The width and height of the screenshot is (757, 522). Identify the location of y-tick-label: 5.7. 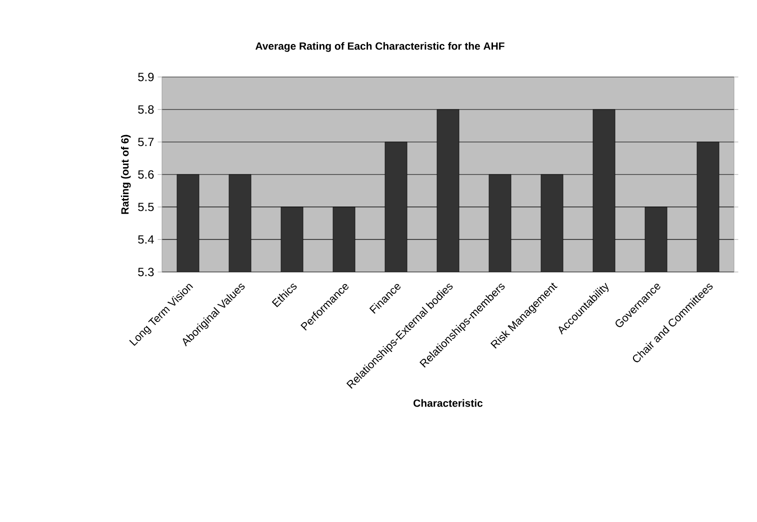
(146, 142).